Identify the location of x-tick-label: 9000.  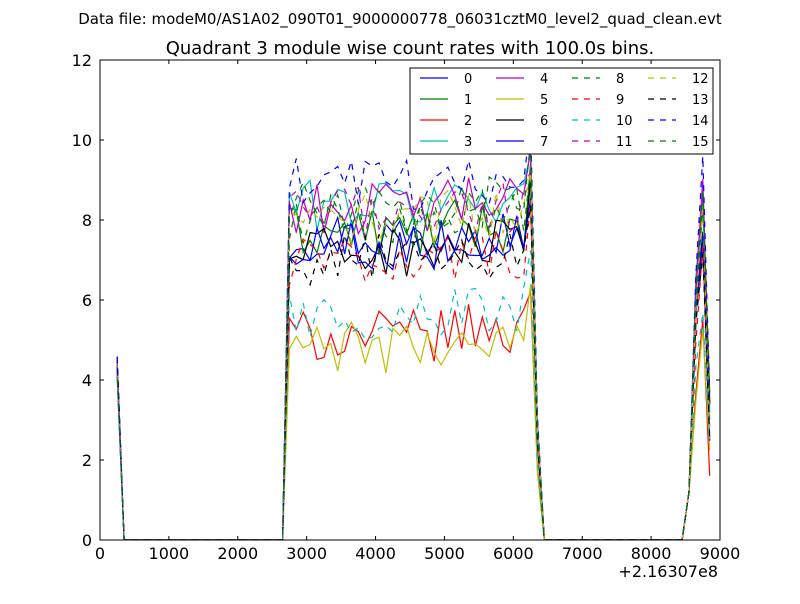
(720, 553).